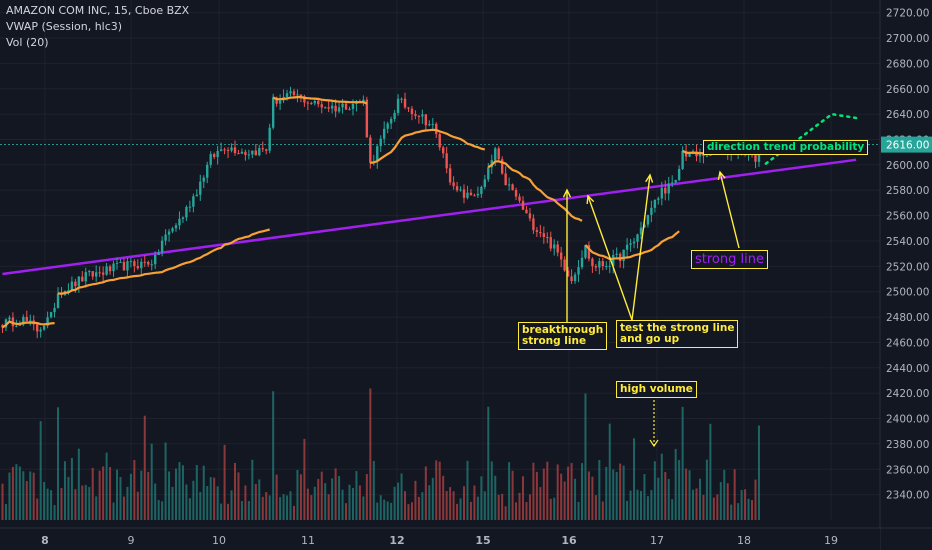 This screenshot has width=932, height=550. What do you see at coordinates (907, 496) in the screenshot?
I see `price-tick-label: 2340.00` at bounding box center [907, 496].